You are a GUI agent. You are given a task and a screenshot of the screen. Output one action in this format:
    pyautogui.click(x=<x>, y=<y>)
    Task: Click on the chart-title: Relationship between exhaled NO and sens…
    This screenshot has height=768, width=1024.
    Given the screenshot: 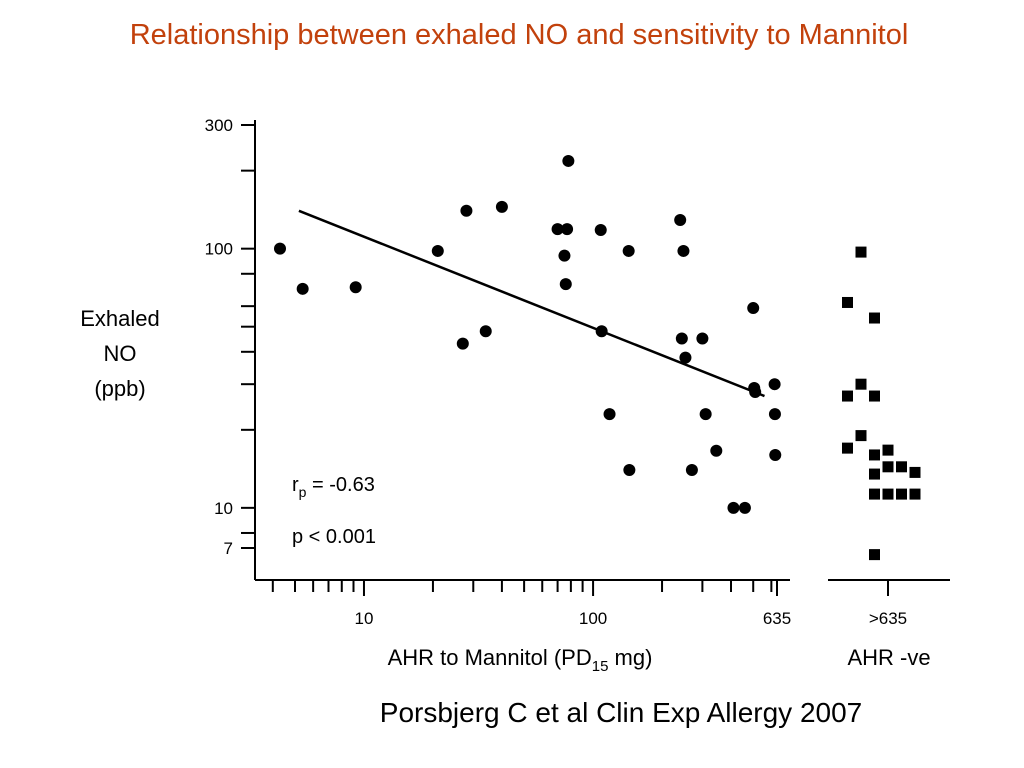 What is the action you would take?
    pyautogui.click(x=519, y=35)
    